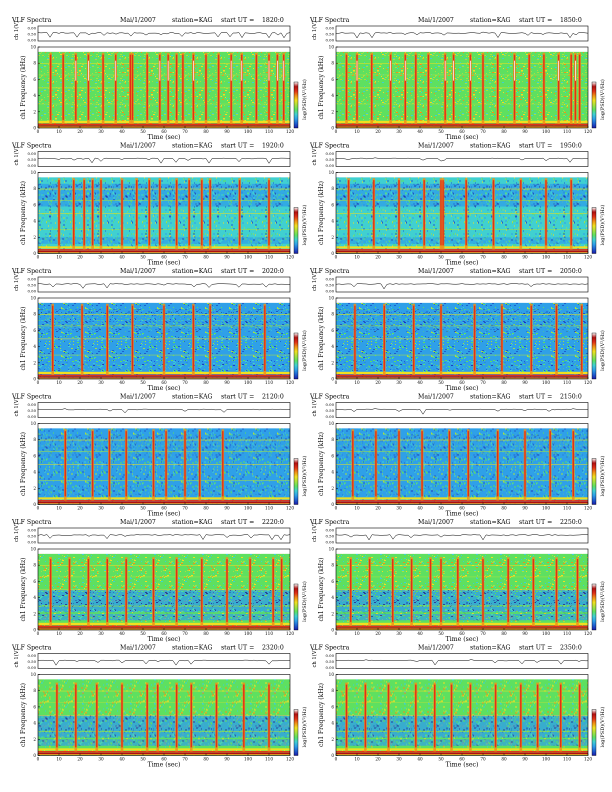  I want to click on y-tick-label: 10, so click(34, 298).